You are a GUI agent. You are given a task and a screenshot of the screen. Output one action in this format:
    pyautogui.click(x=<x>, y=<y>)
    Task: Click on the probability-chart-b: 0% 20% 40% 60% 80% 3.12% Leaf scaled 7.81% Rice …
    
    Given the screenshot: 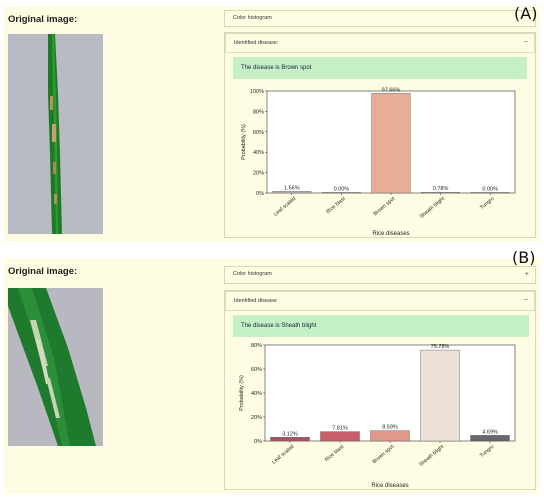 What is the action you would take?
    pyautogui.click(x=377, y=416)
    